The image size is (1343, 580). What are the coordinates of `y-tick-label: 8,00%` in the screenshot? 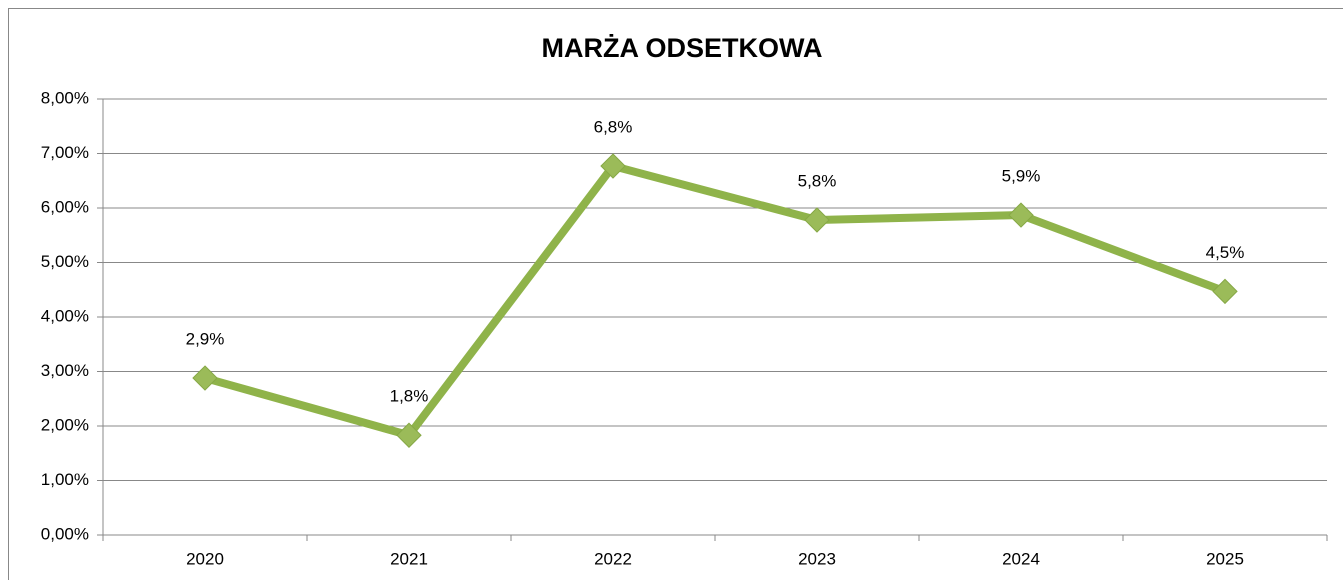 It's located at (65, 97).